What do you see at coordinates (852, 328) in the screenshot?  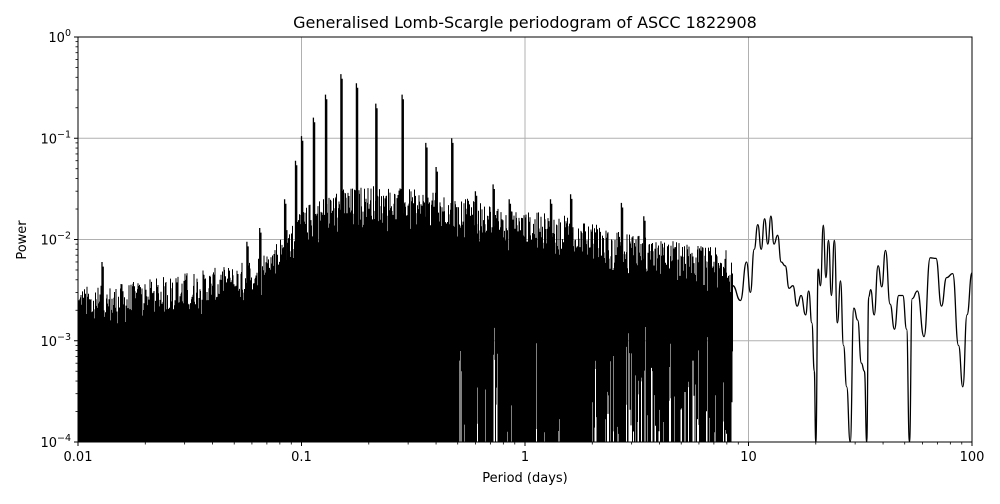 I see `long-period-curve` at bounding box center [852, 328].